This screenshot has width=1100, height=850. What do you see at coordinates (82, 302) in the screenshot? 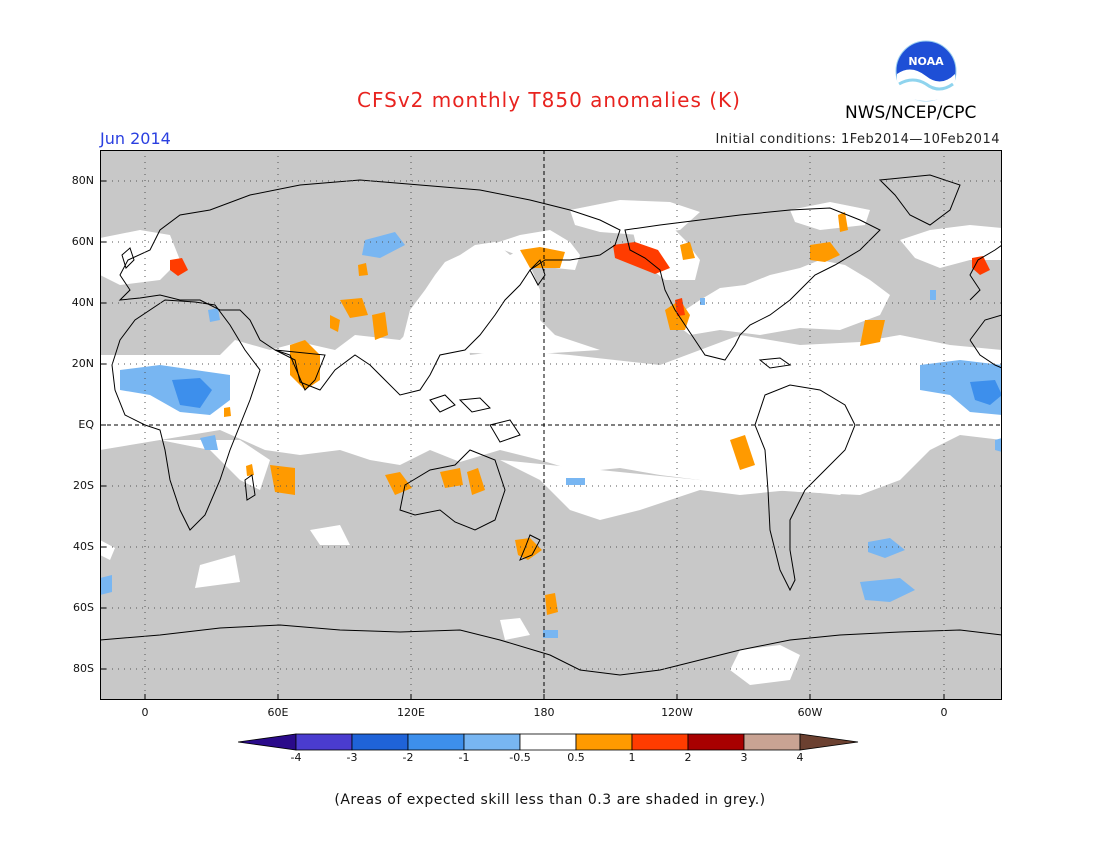
I see `lat-label-40n: 40N` at bounding box center [82, 302].